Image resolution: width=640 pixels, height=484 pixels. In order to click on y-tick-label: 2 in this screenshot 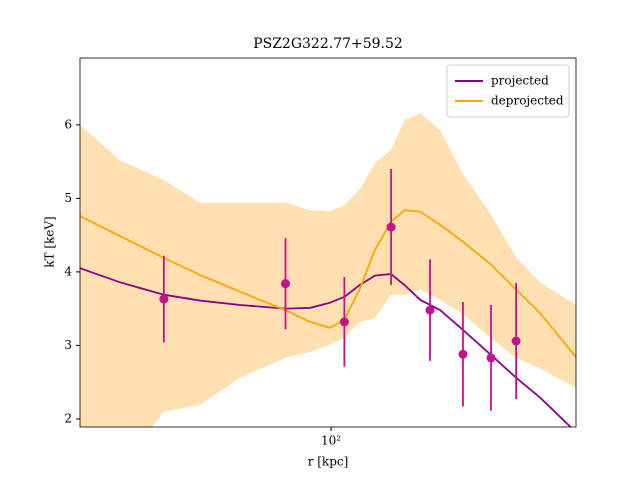, I will do `click(68, 418)`.